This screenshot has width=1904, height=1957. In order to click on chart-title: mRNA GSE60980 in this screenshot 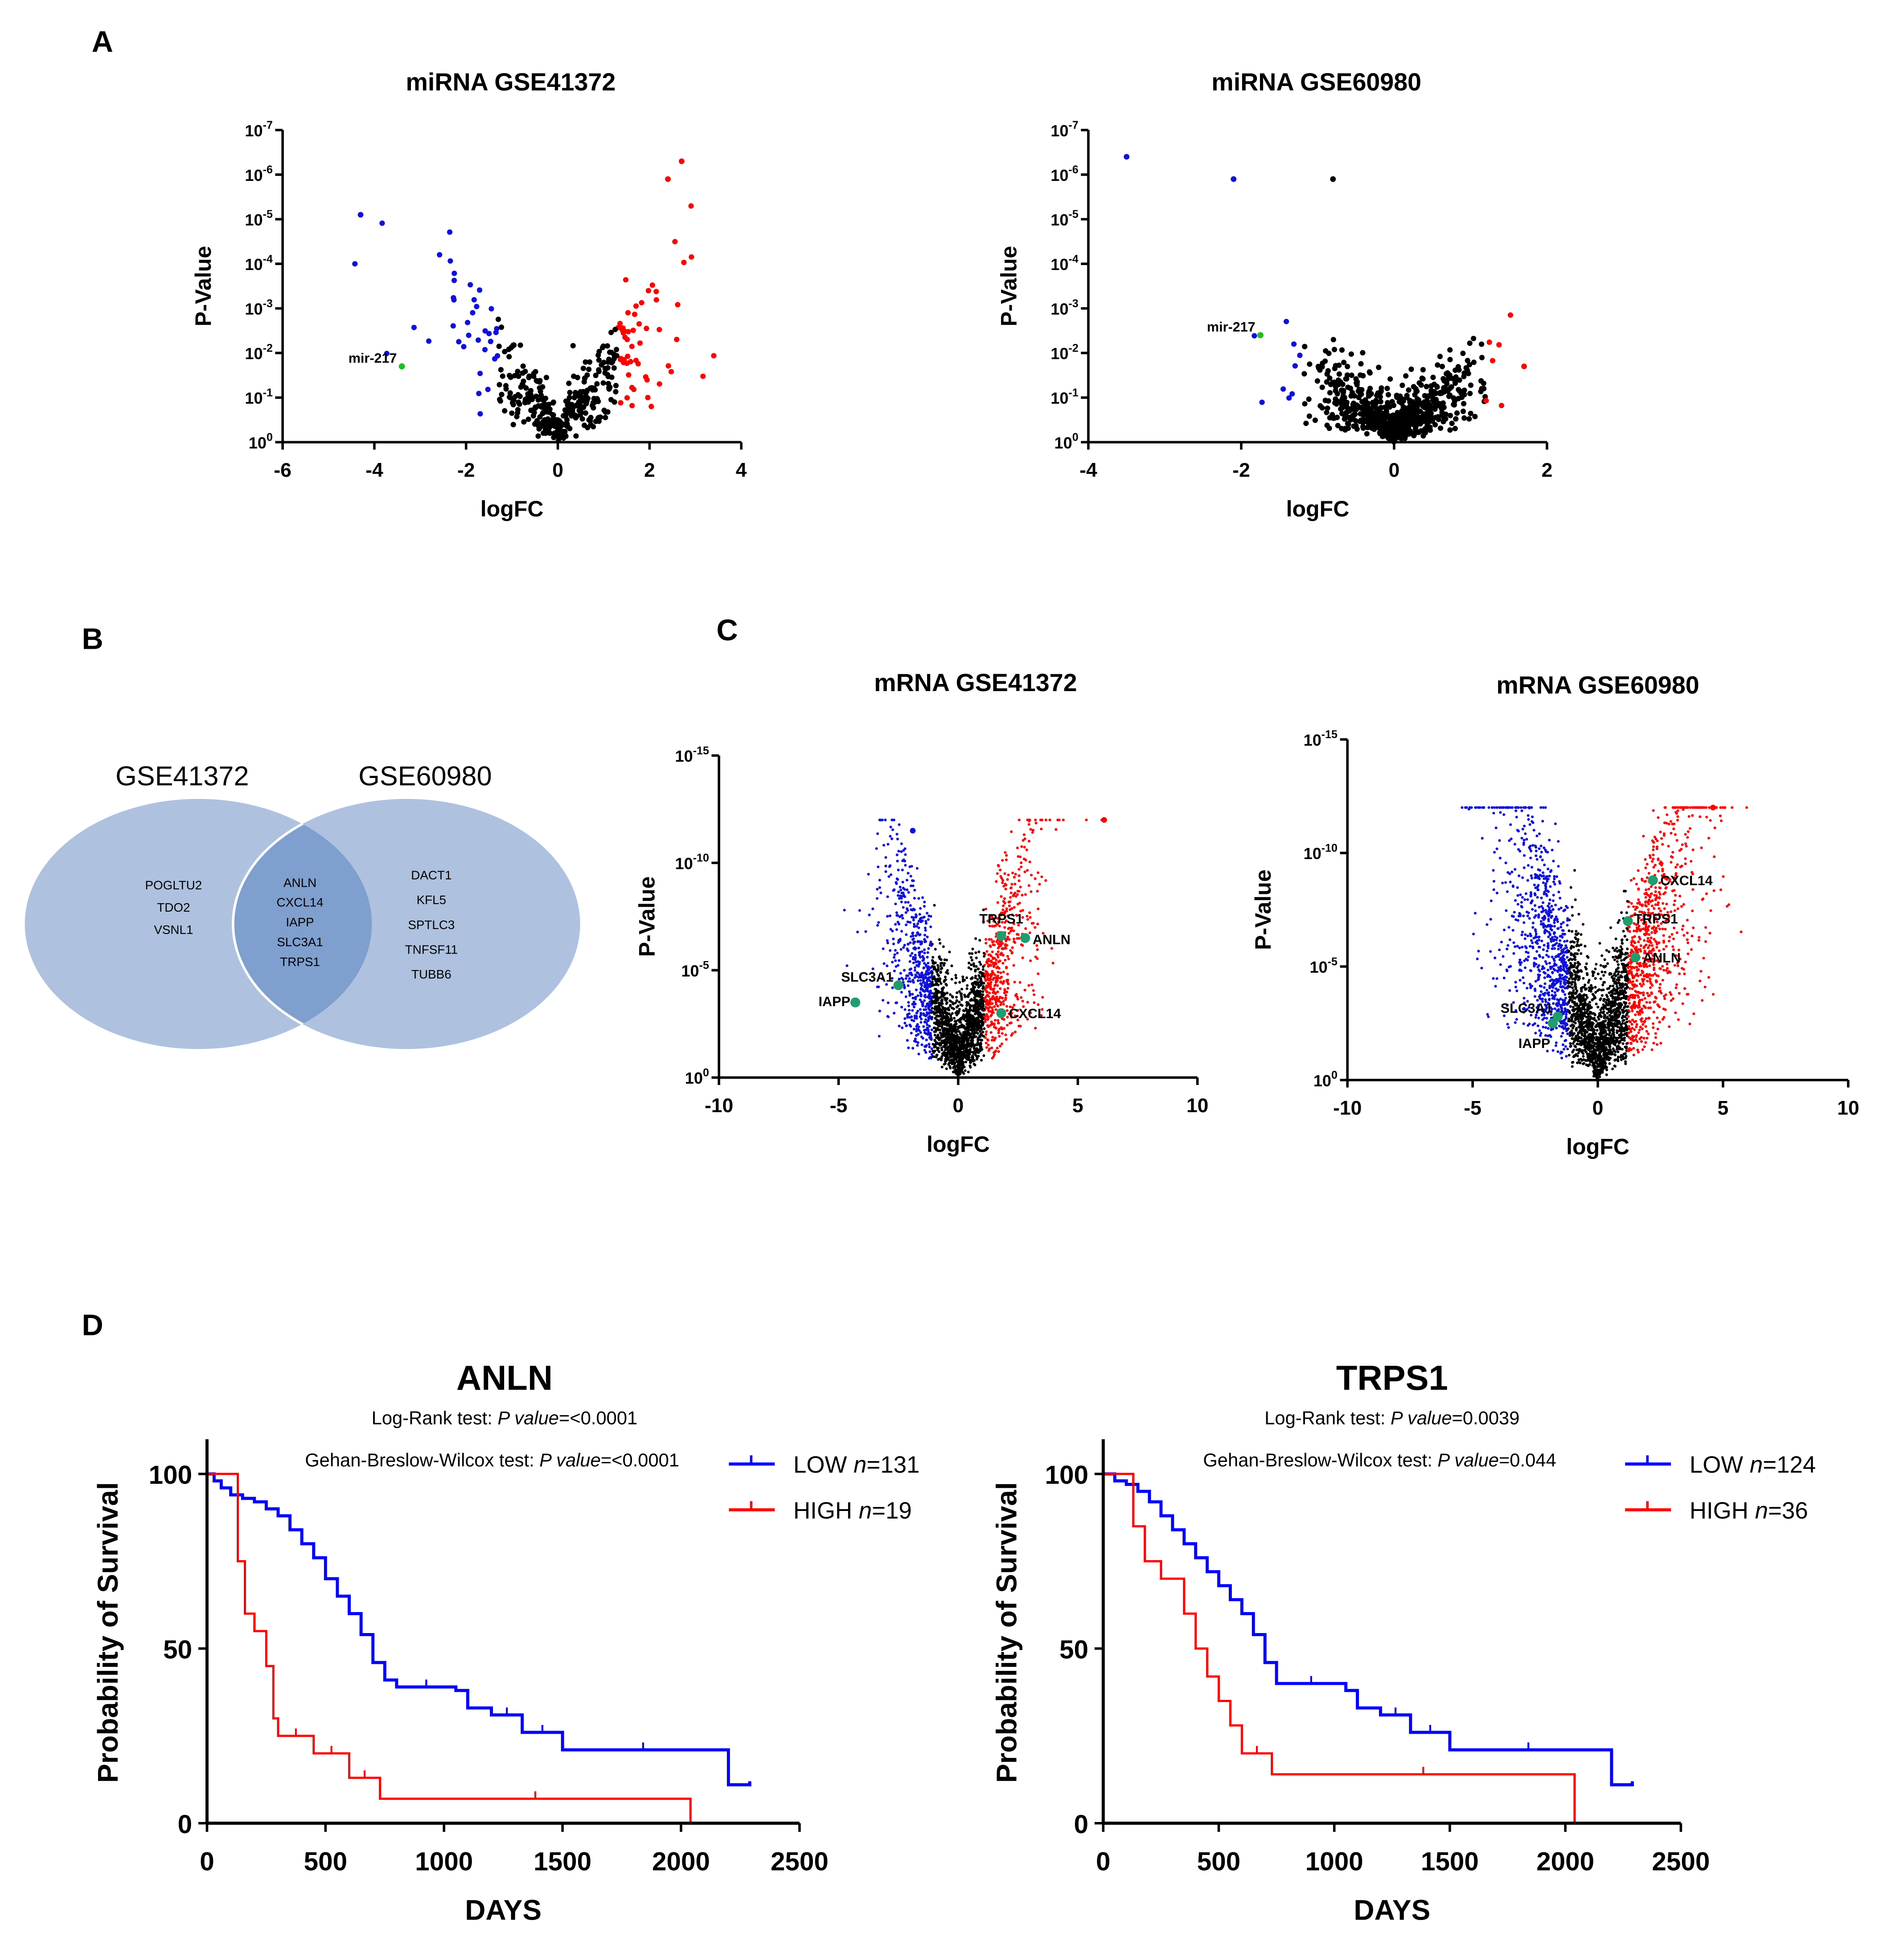, I will do `click(1597, 685)`.